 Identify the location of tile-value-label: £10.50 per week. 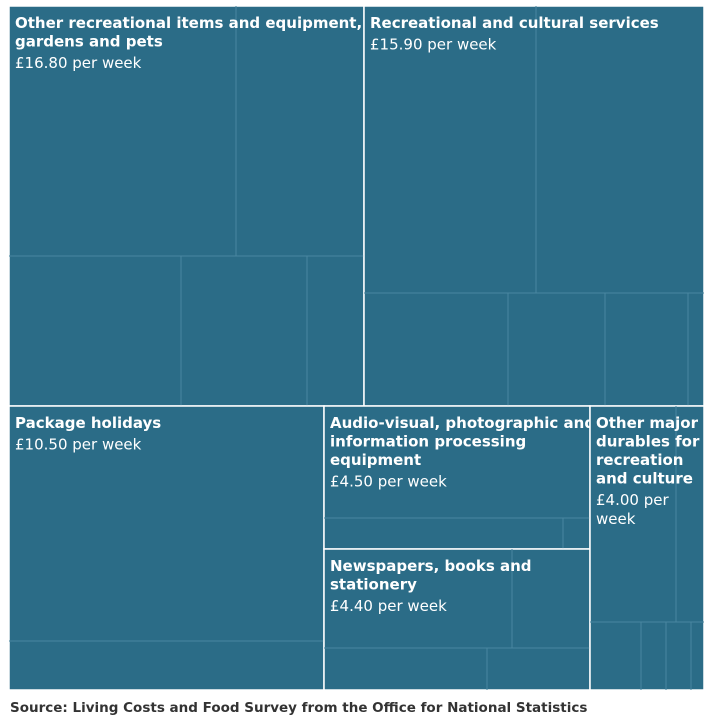
(78, 445).